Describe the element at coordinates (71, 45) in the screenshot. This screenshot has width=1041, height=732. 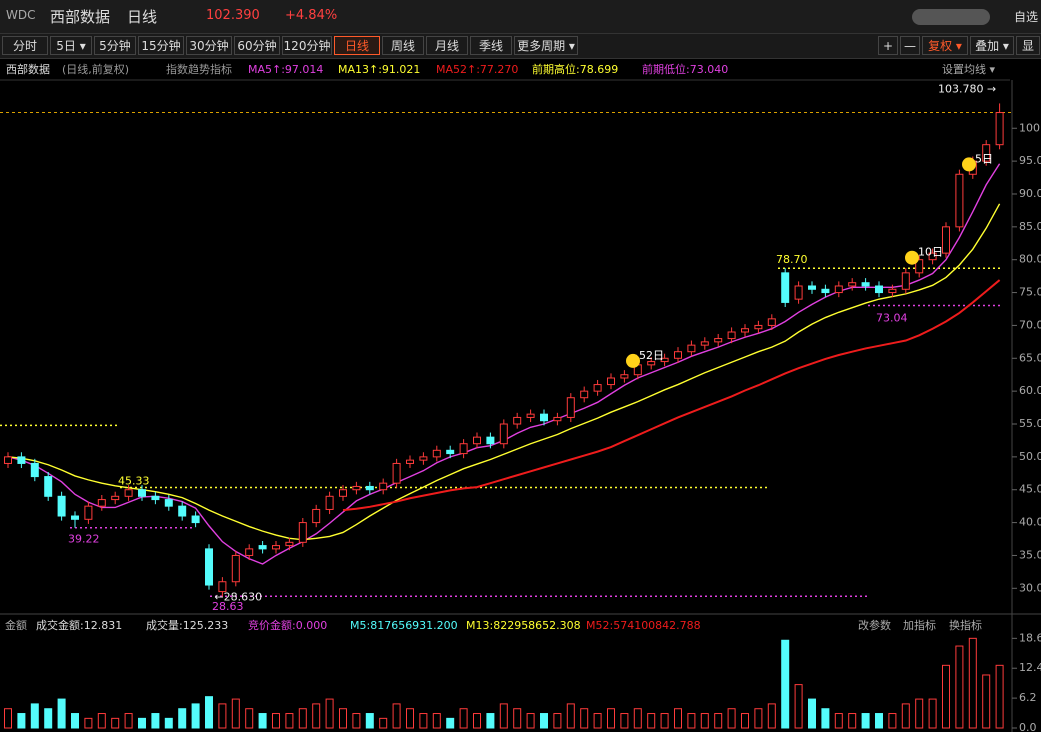
I see `period-button: 5日 ▾` at that location.